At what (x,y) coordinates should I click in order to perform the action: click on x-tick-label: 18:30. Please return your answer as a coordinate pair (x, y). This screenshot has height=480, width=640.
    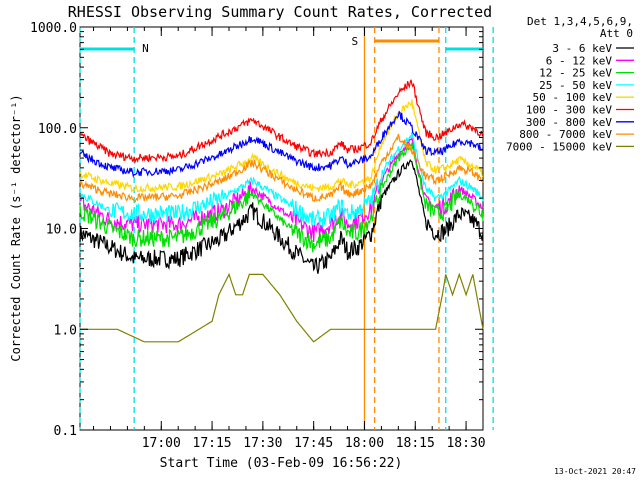
    Looking at the image, I should click on (465, 443).